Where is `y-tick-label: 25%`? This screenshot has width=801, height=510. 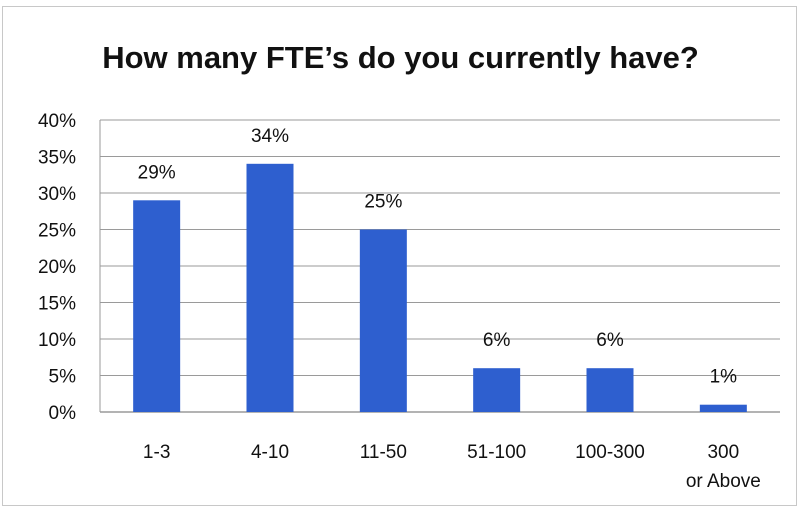
y-tick-label: 25% is located at coordinates (57, 231).